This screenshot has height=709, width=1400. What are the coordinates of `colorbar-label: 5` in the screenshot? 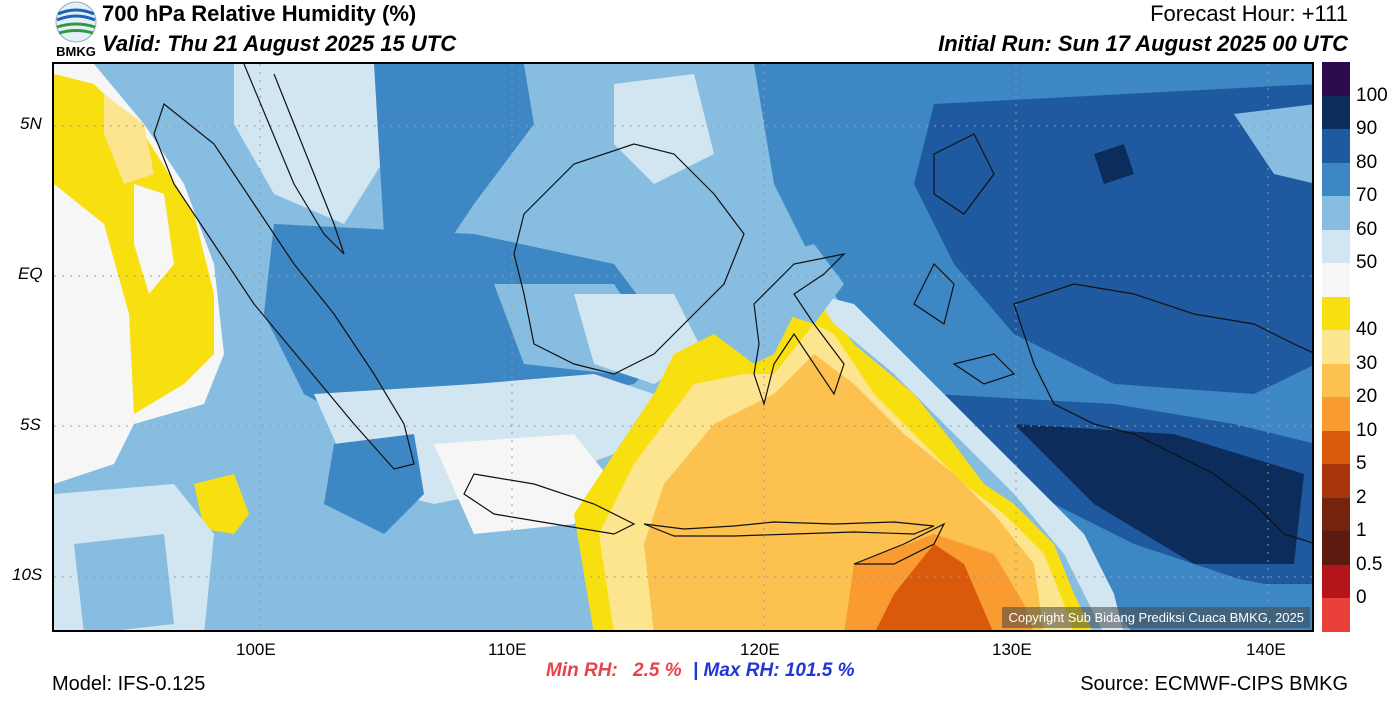 It's located at (1361, 464).